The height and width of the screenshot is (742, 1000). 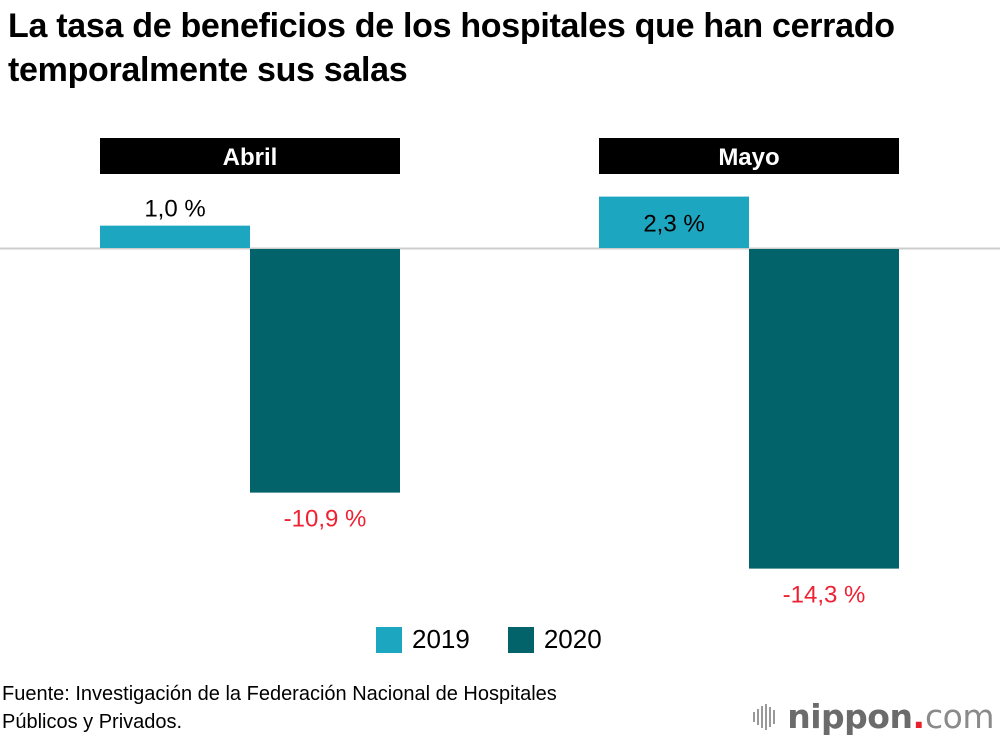 I want to click on legend-item-2020: 2020, so click(x=554, y=639).